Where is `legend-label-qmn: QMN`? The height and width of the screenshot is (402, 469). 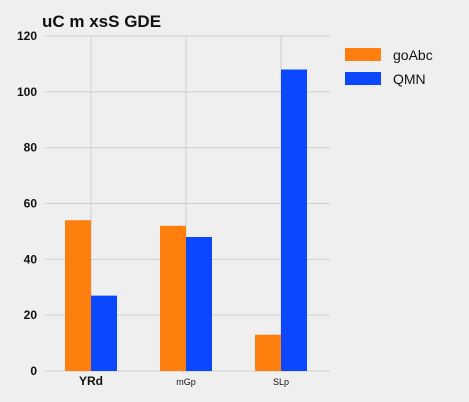 legend-label-qmn: QMN is located at coordinates (409, 79).